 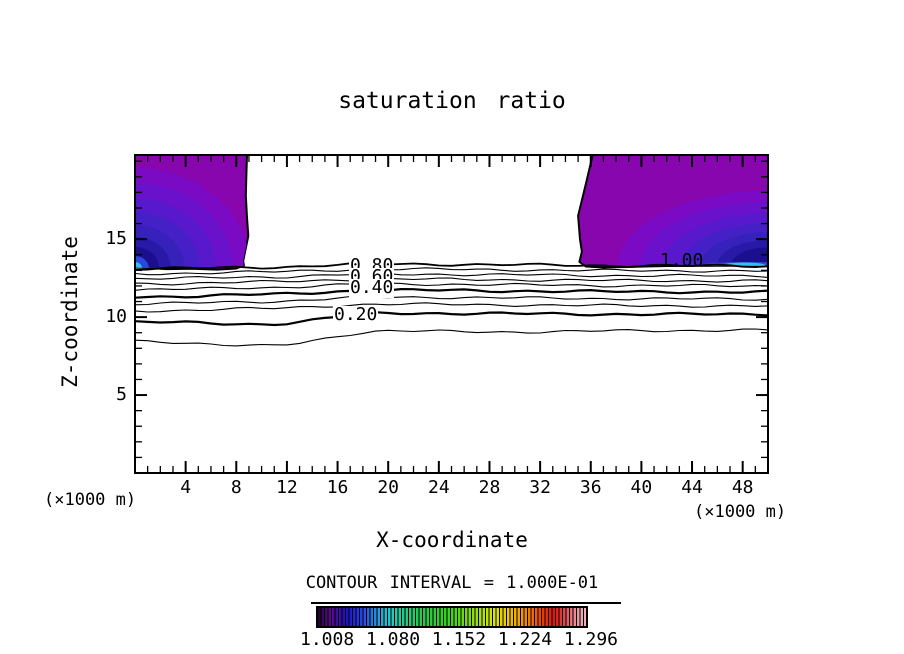 What do you see at coordinates (466, 603) in the screenshot?
I see `colorbar-axis-line` at bounding box center [466, 603].